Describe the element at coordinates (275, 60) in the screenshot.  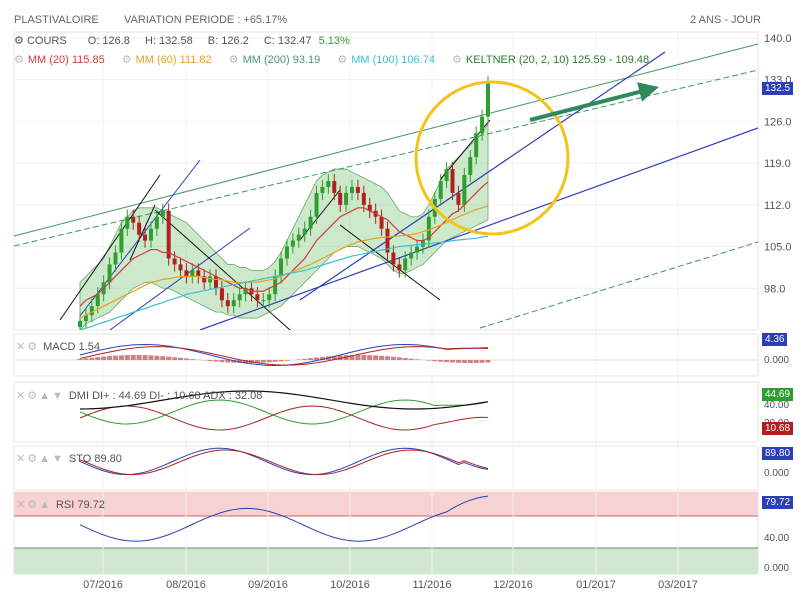
I see `legend-mm200: ⚙ MM (200) 93.19` at that location.